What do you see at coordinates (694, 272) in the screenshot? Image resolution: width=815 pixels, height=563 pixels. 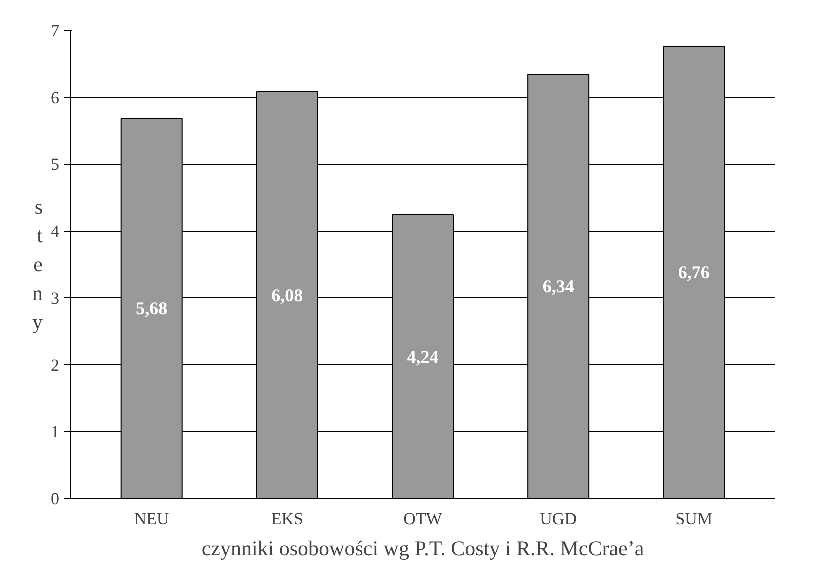 I see `data-label: 6,76` at bounding box center [694, 272].